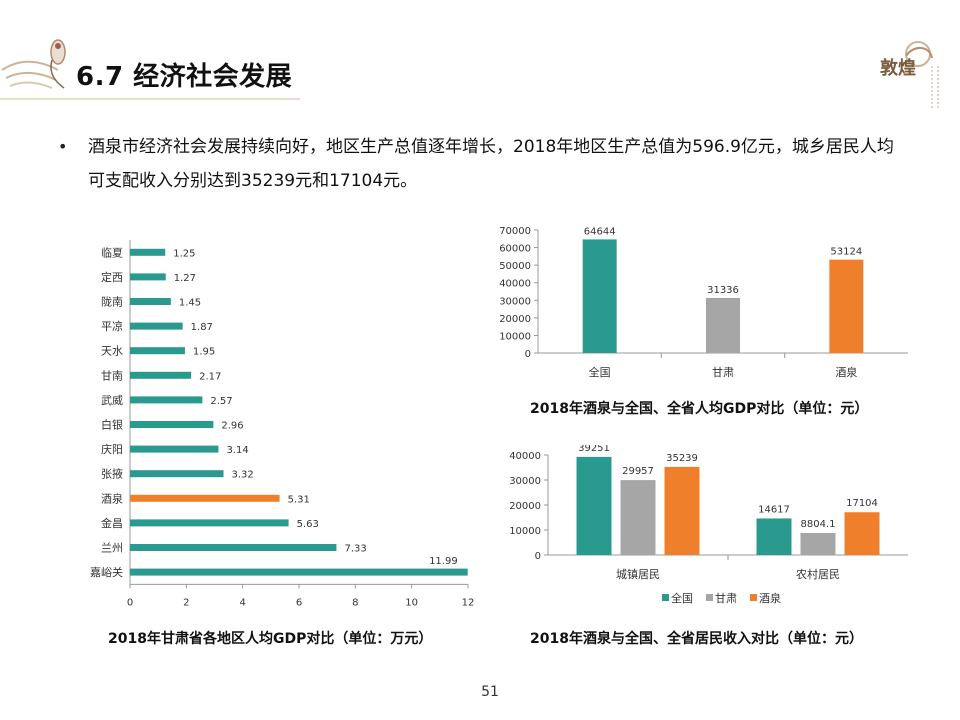 This screenshot has height=720, width=960. What do you see at coordinates (150, 99) in the screenshot?
I see `title-divider` at bounding box center [150, 99].